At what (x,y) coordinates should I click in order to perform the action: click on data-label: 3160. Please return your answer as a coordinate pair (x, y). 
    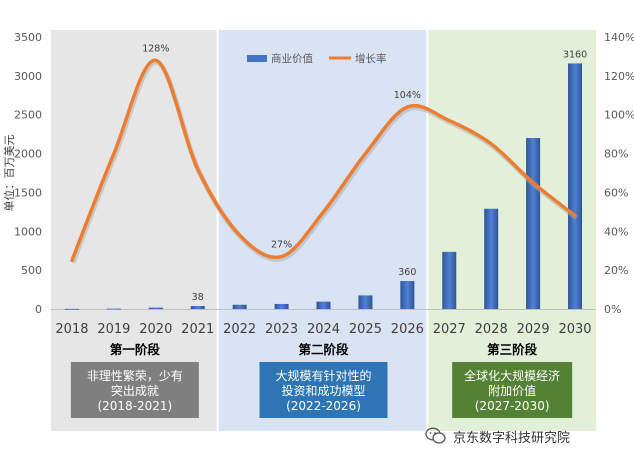
    Looking at the image, I should click on (575, 54).